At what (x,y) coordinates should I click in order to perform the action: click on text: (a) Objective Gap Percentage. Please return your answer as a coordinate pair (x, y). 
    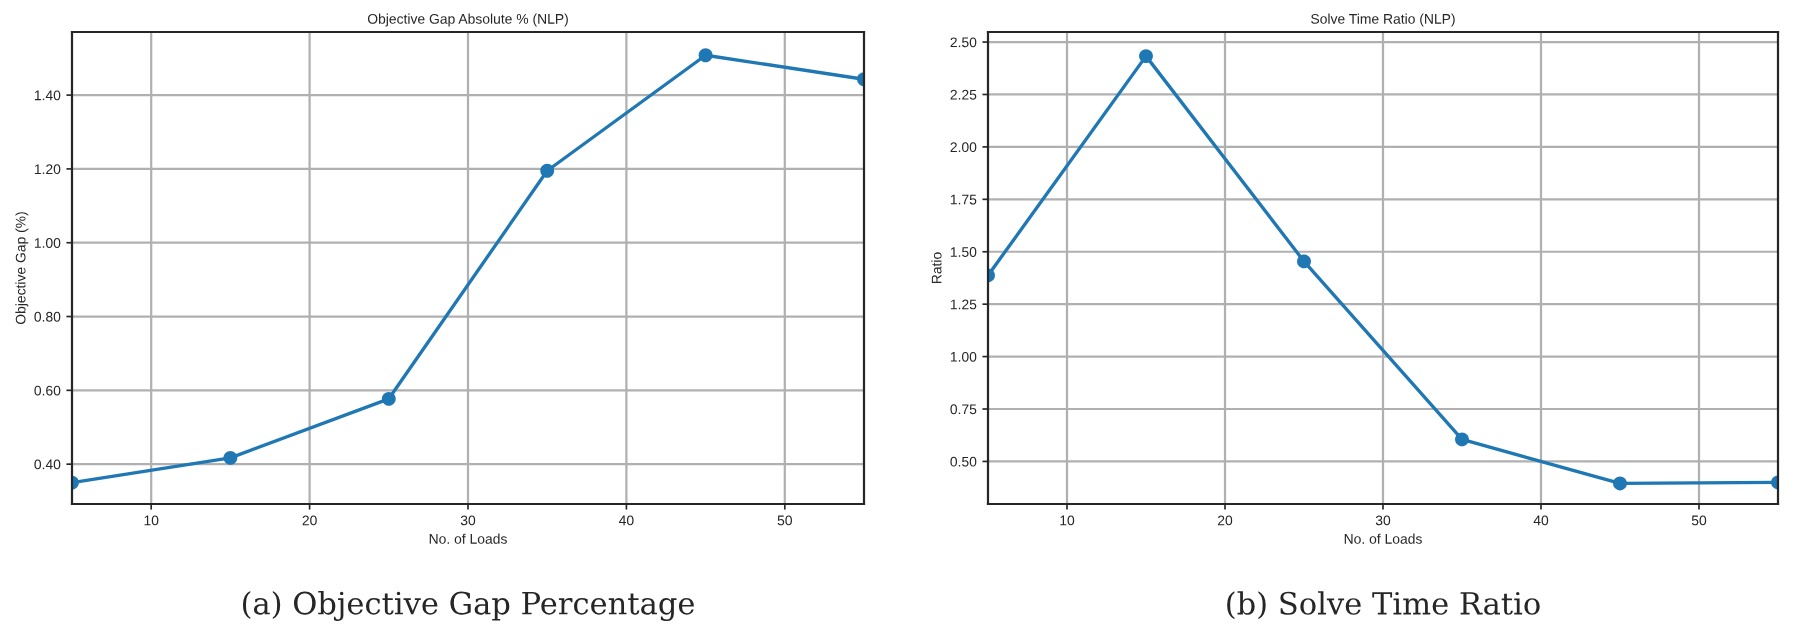
    Looking at the image, I should click on (468, 606).